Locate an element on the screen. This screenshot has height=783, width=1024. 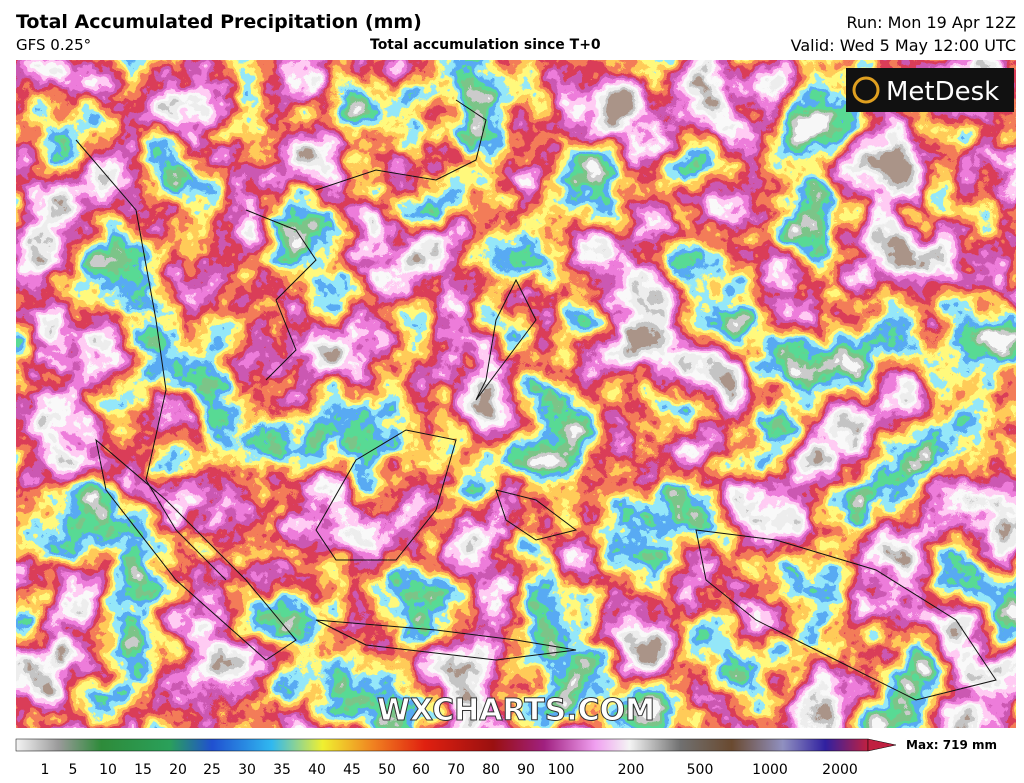
colorbar-tick-label: 40 is located at coordinates (317, 770).